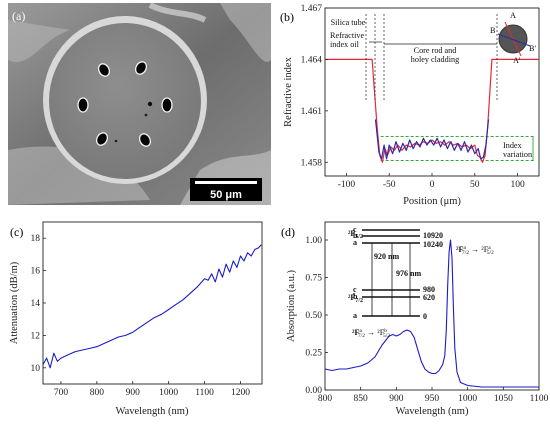 This screenshot has height=424, width=550. Describe the element at coordinates (312, 112) in the screenshot. I see `y-tick-label: 1.461` at that location.